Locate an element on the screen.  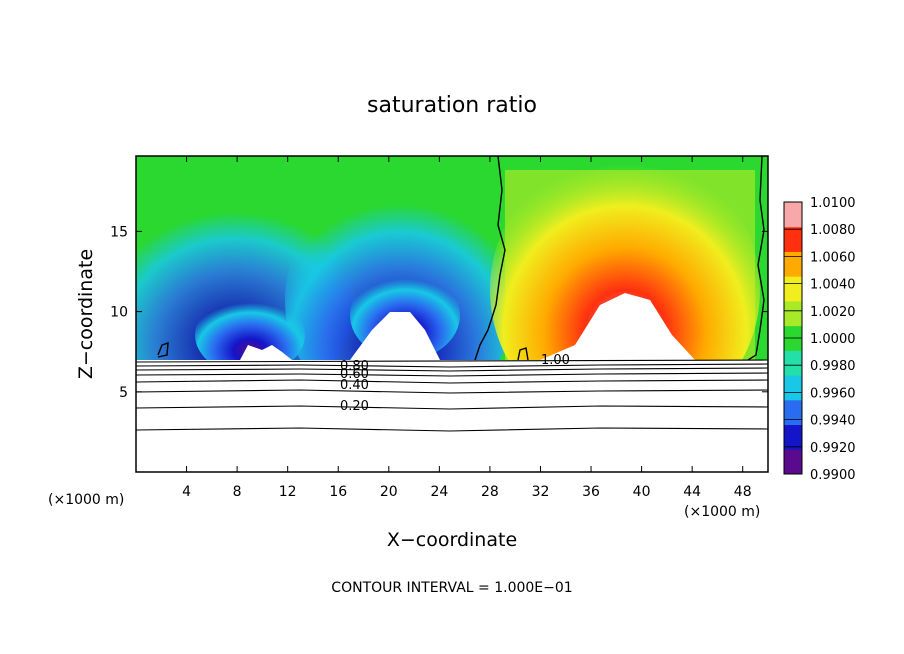
colorbar-tick-label: 0.9940 is located at coordinates (833, 421).